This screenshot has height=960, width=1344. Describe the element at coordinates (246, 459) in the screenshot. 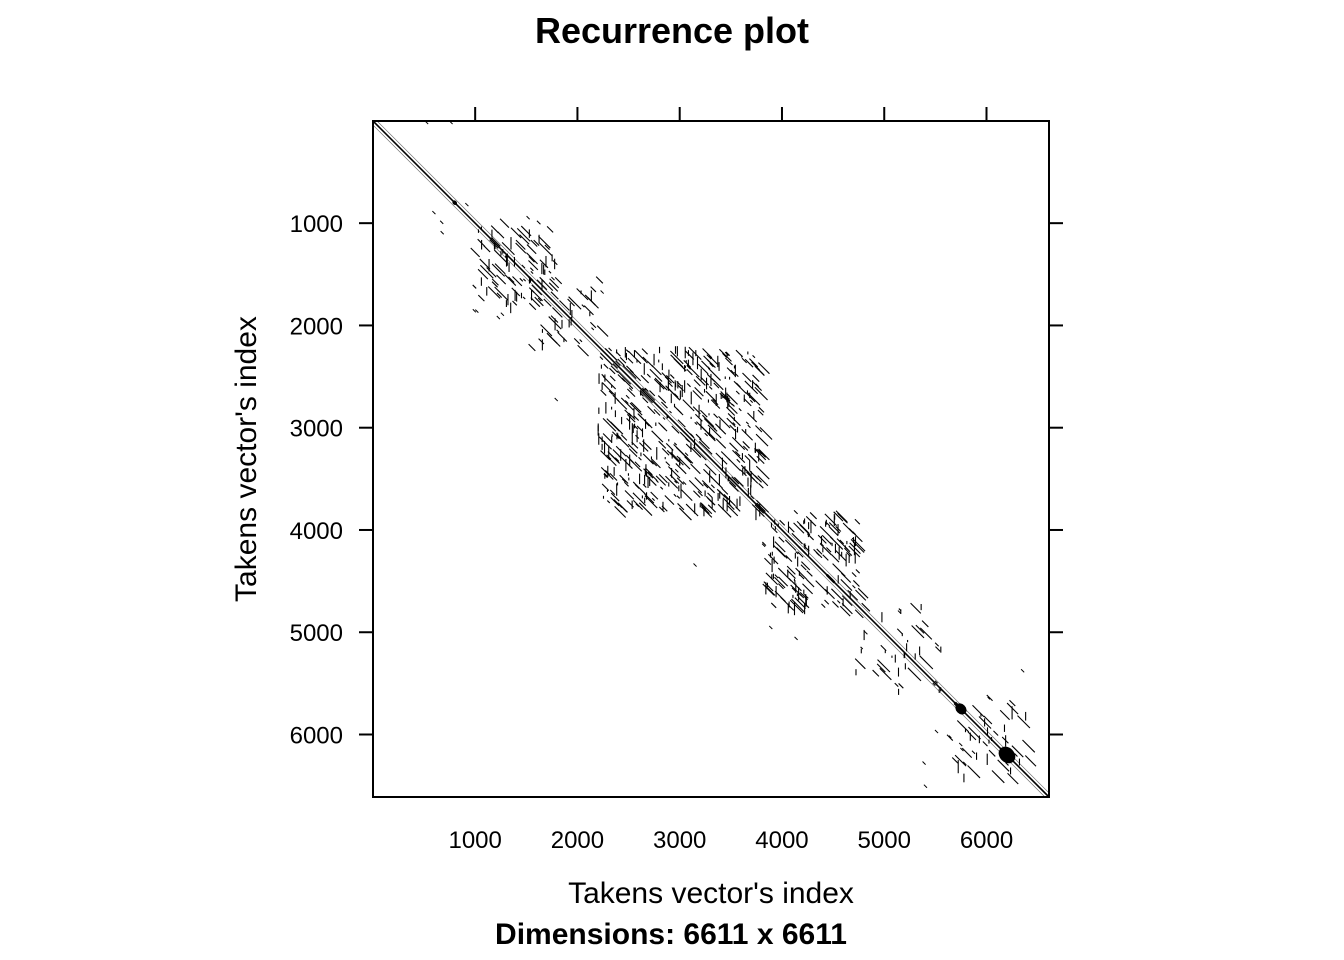

I see `y-axis-label: Takens vector's index` at that location.